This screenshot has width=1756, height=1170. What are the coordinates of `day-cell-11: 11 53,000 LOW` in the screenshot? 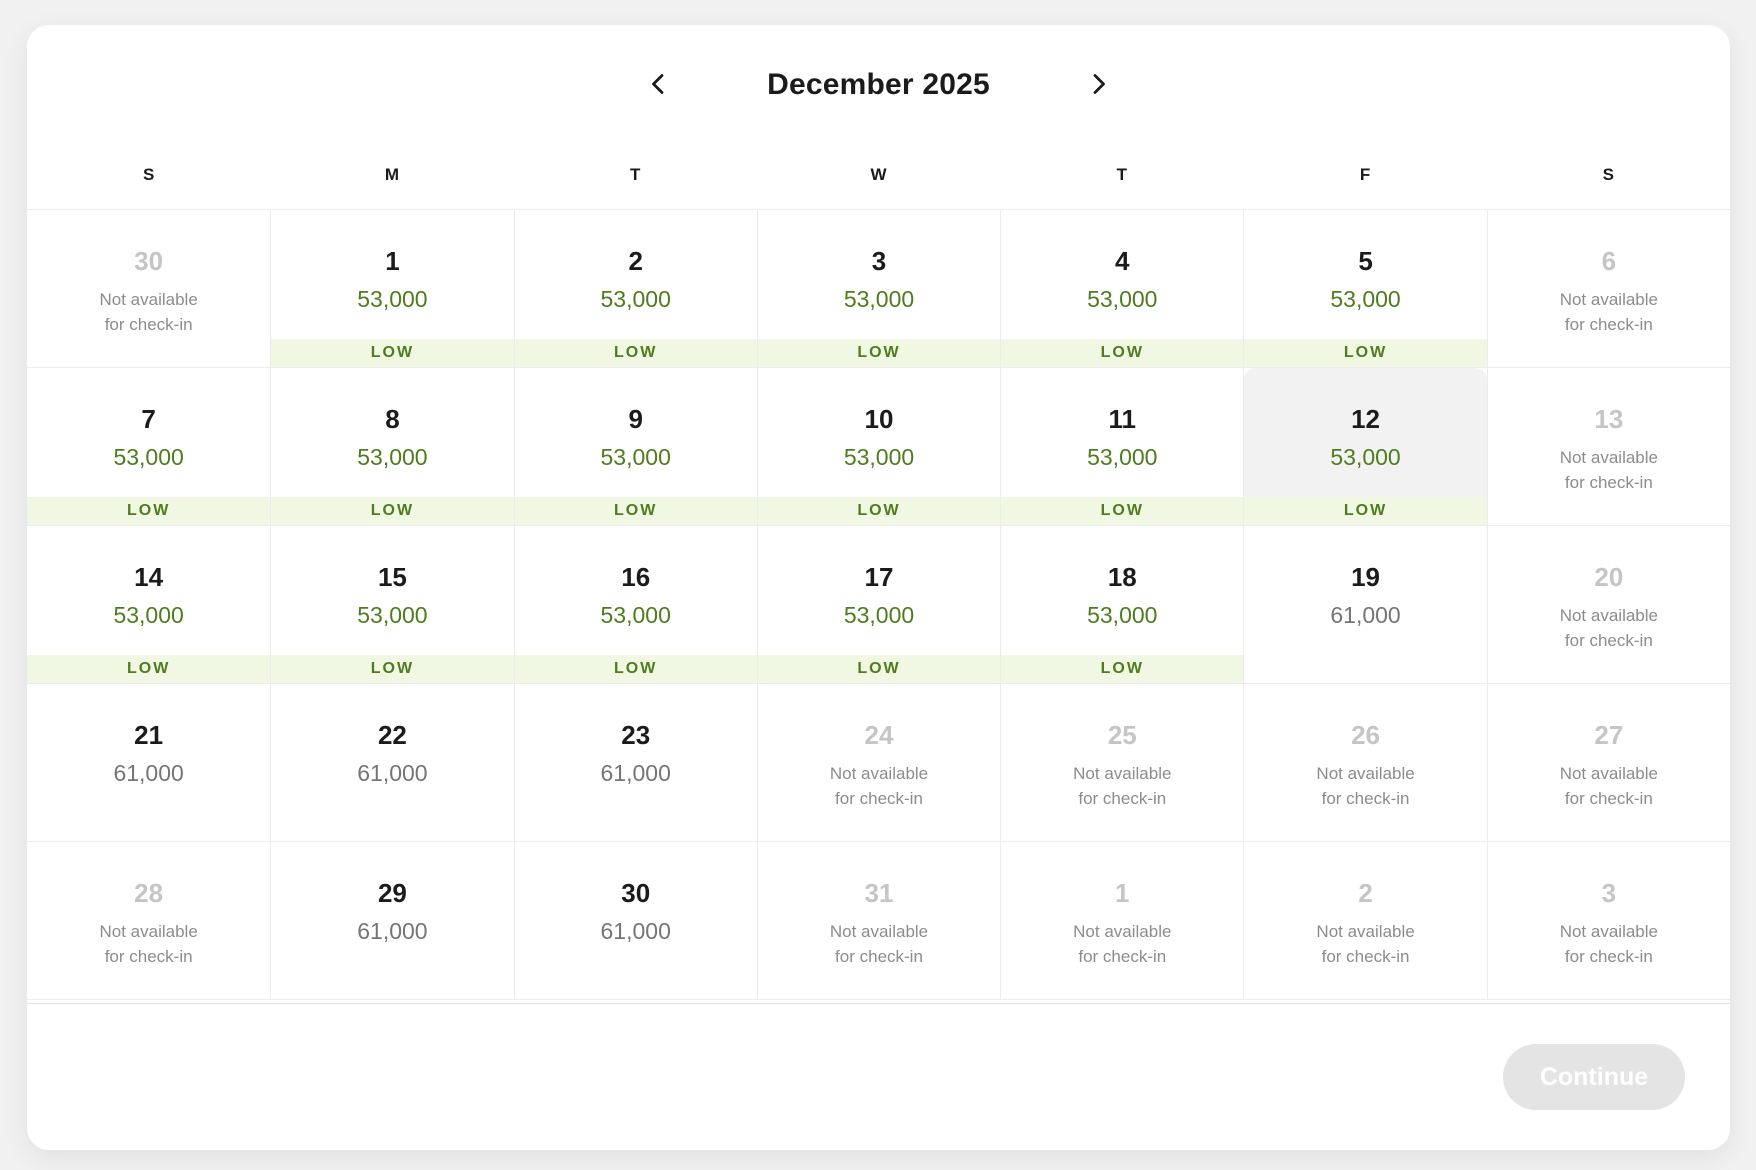 It's located at (1122, 446).